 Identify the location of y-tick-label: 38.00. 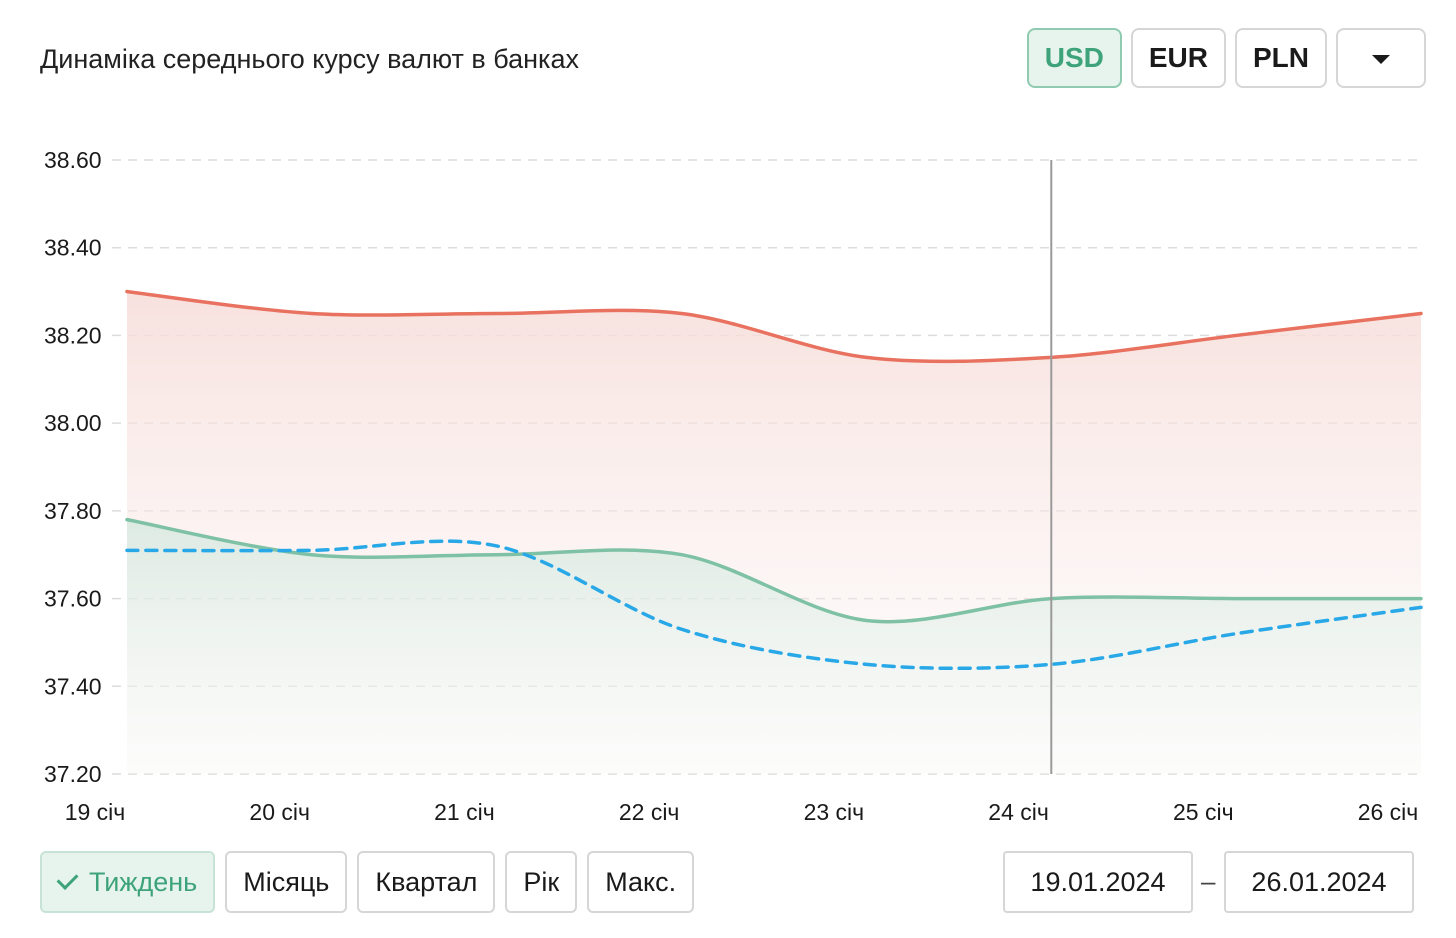
(73, 423).